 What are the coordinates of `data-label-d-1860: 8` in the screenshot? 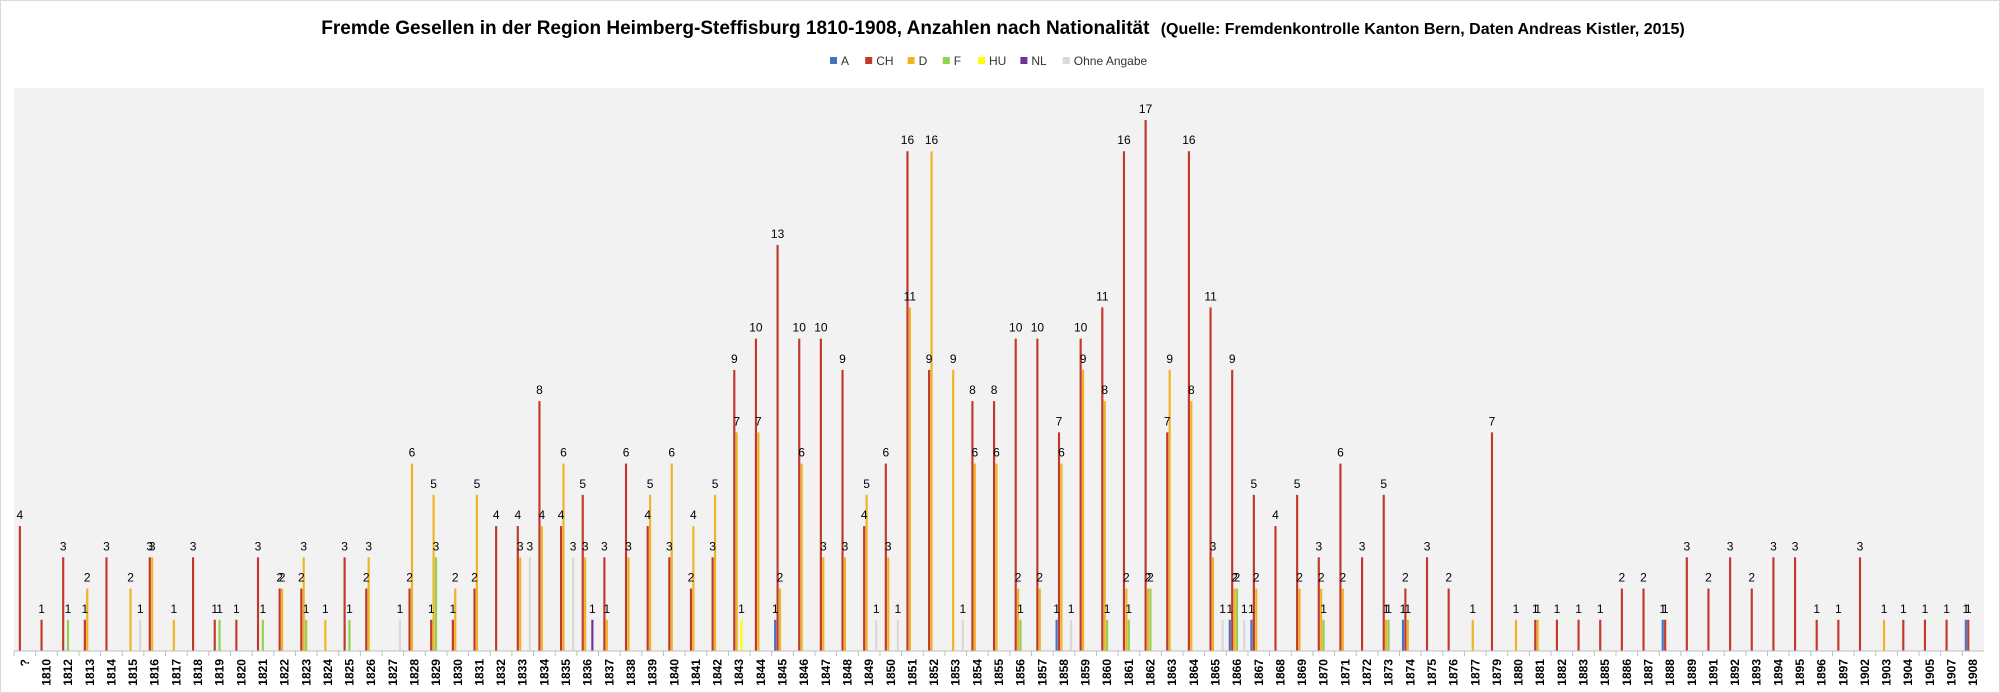 It's located at (1104, 390).